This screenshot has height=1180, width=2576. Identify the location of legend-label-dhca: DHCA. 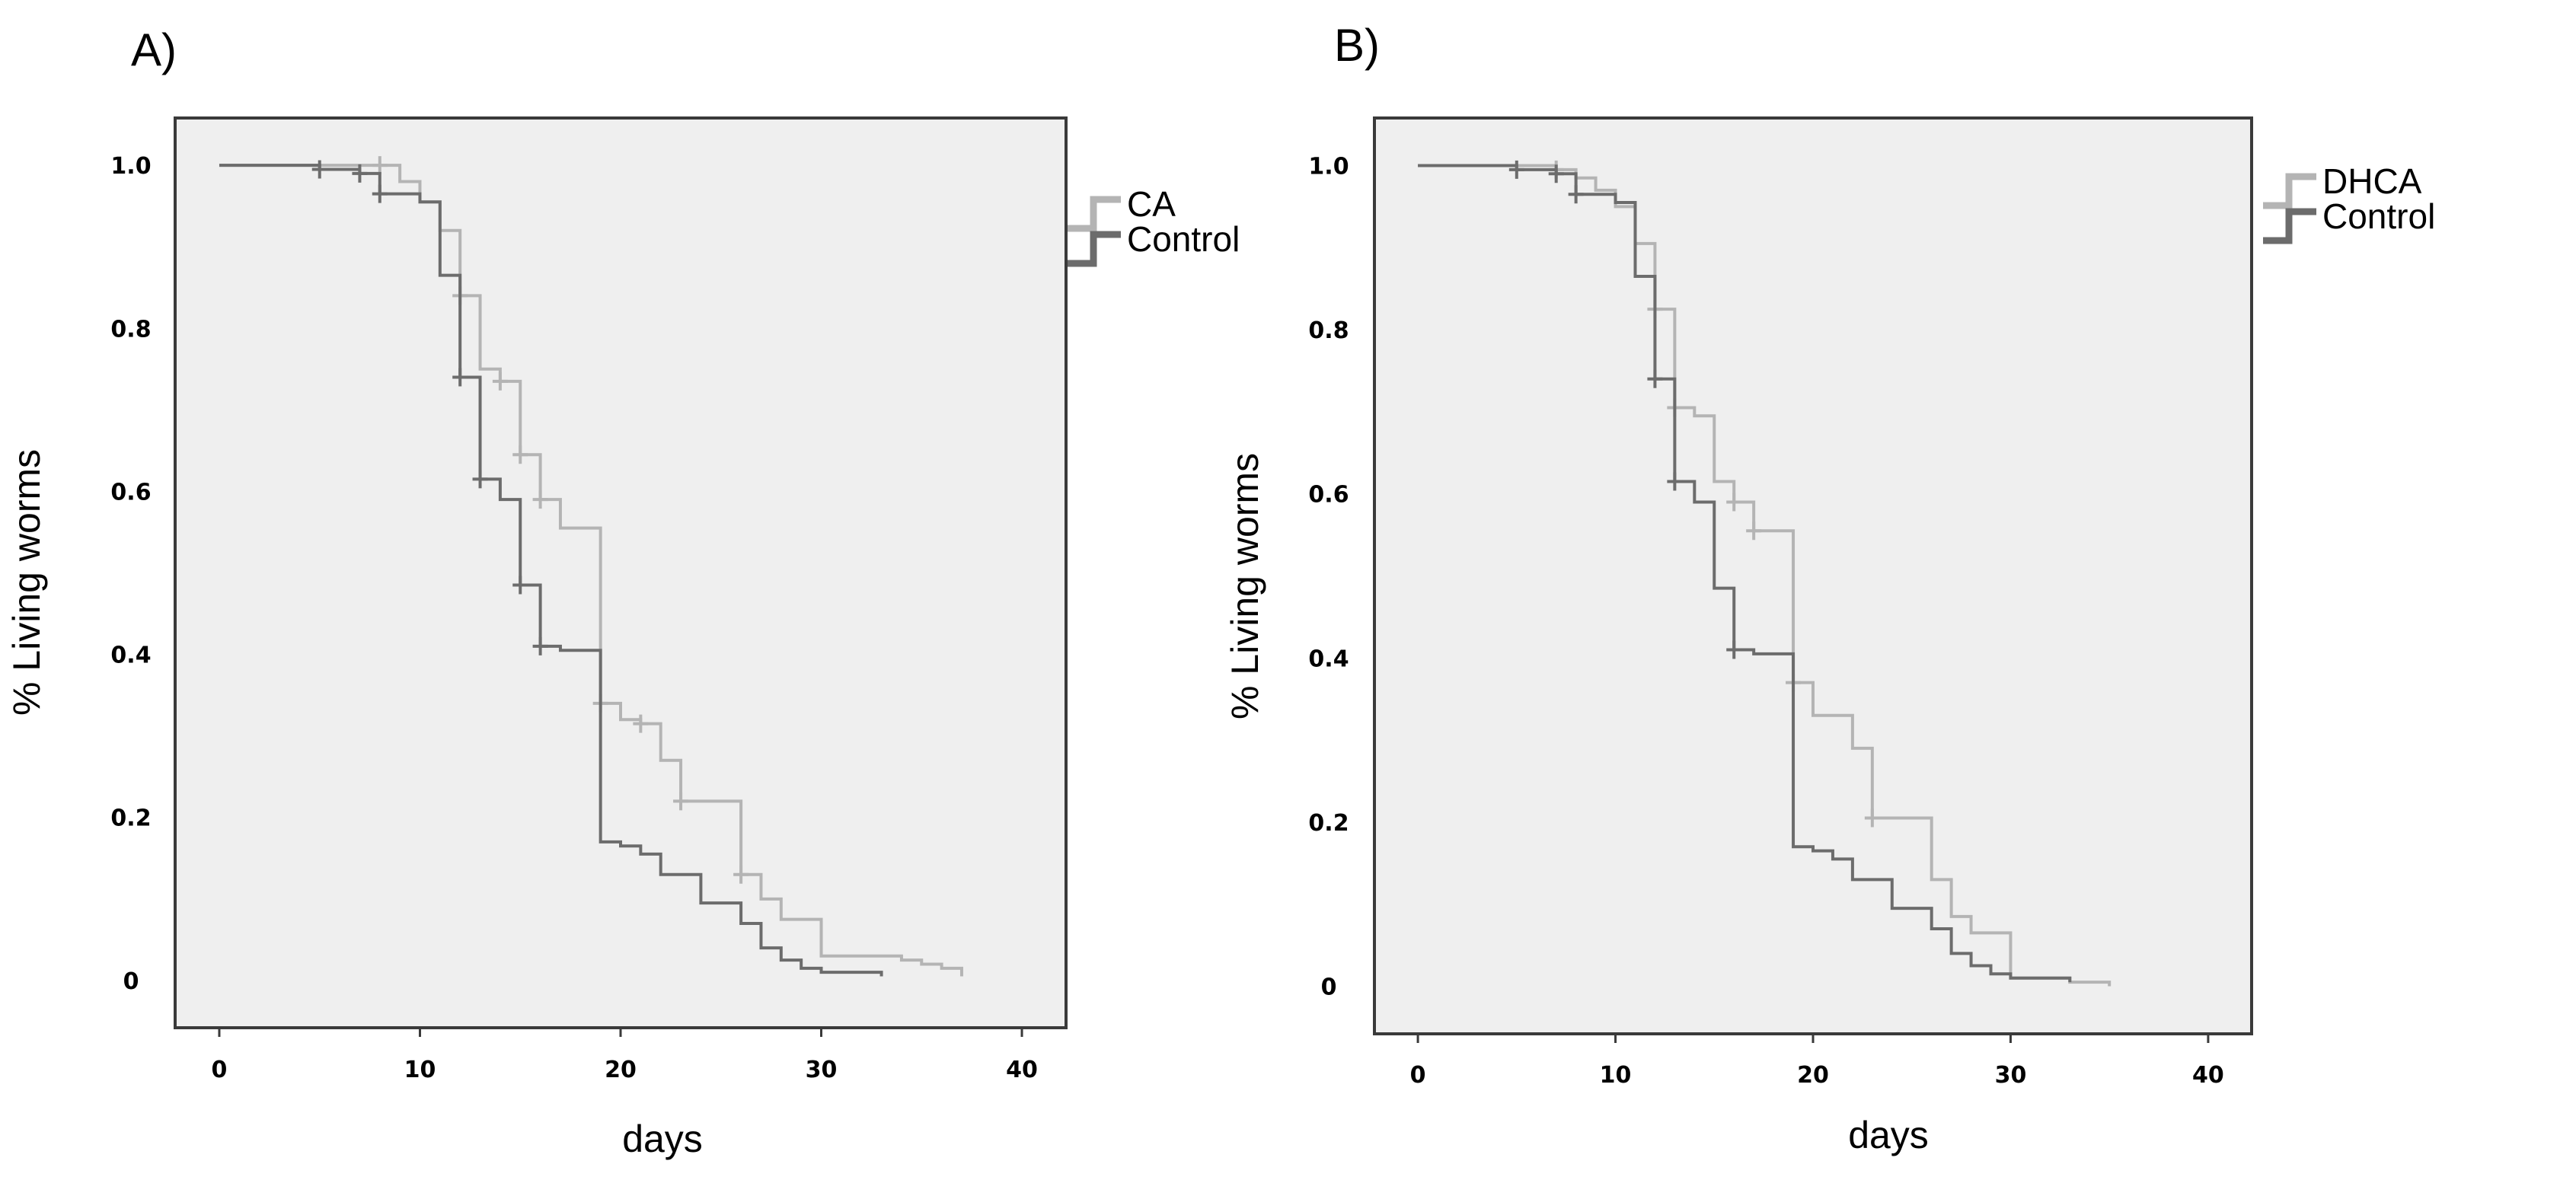
(2372, 181).